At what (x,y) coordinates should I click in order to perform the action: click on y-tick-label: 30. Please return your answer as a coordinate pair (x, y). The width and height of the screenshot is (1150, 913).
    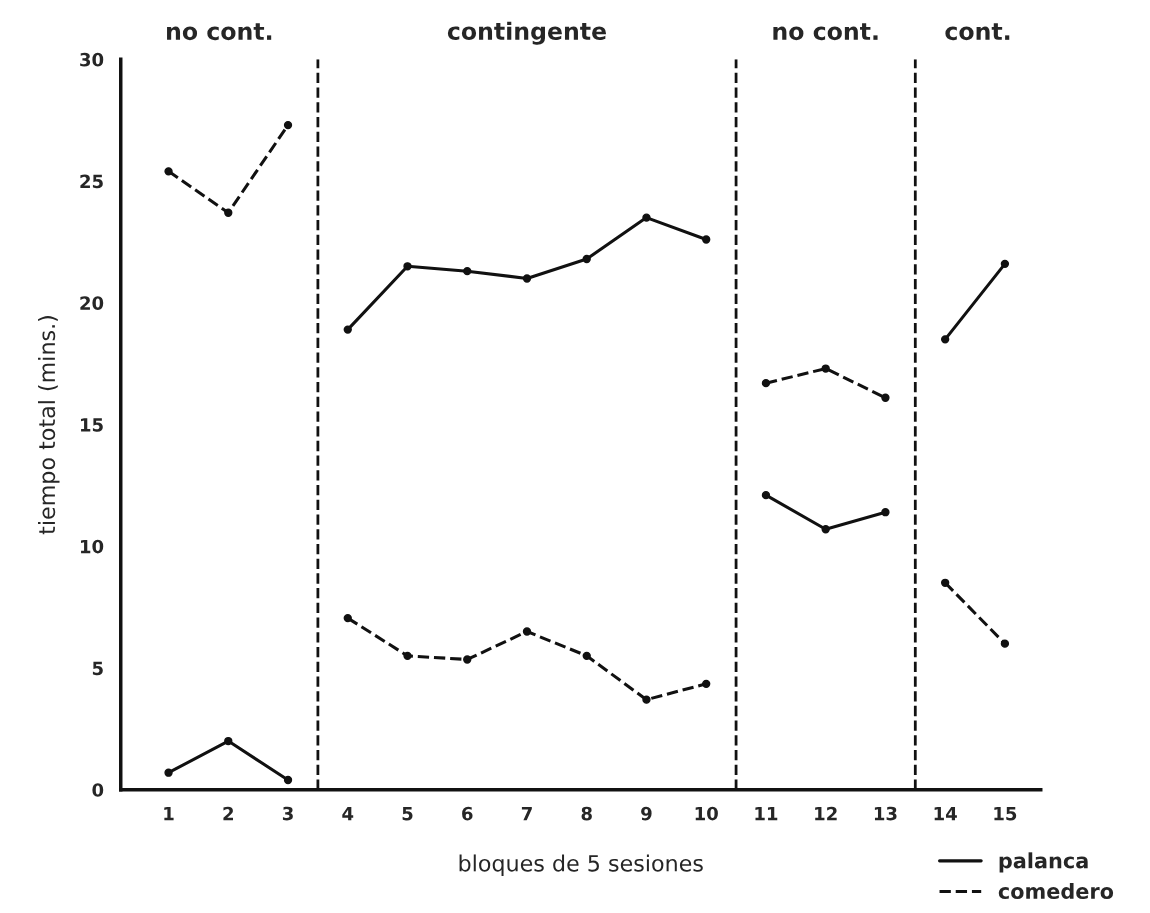
    Looking at the image, I should click on (92, 59).